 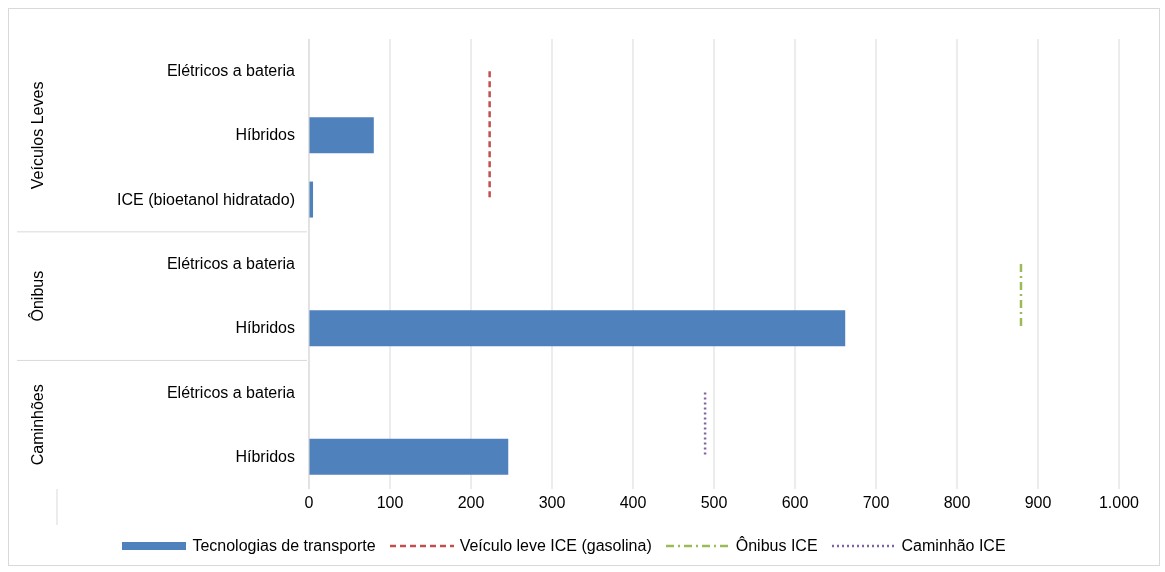 What do you see at coordinates (552, 503) in the screenshot?
I see `x-tick-label: 300` at bounding box center [552, 503].